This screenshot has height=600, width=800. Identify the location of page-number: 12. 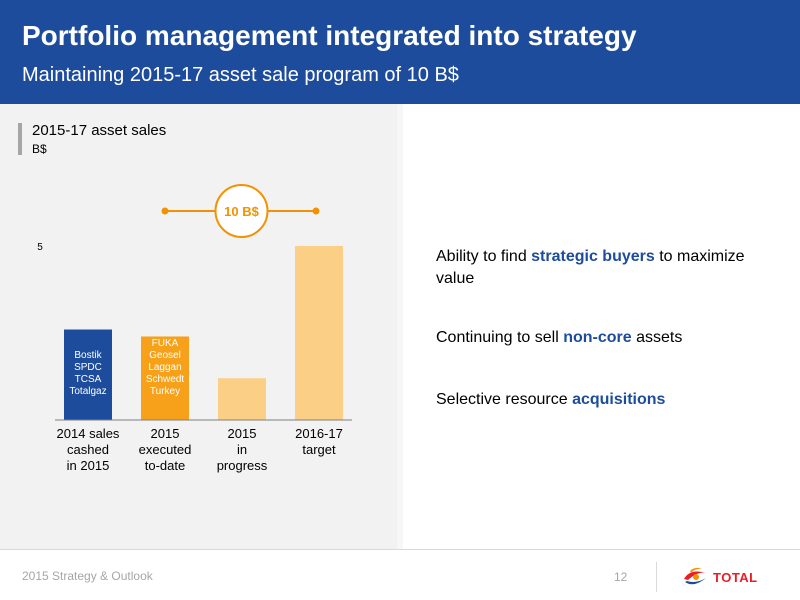
(621, 577).